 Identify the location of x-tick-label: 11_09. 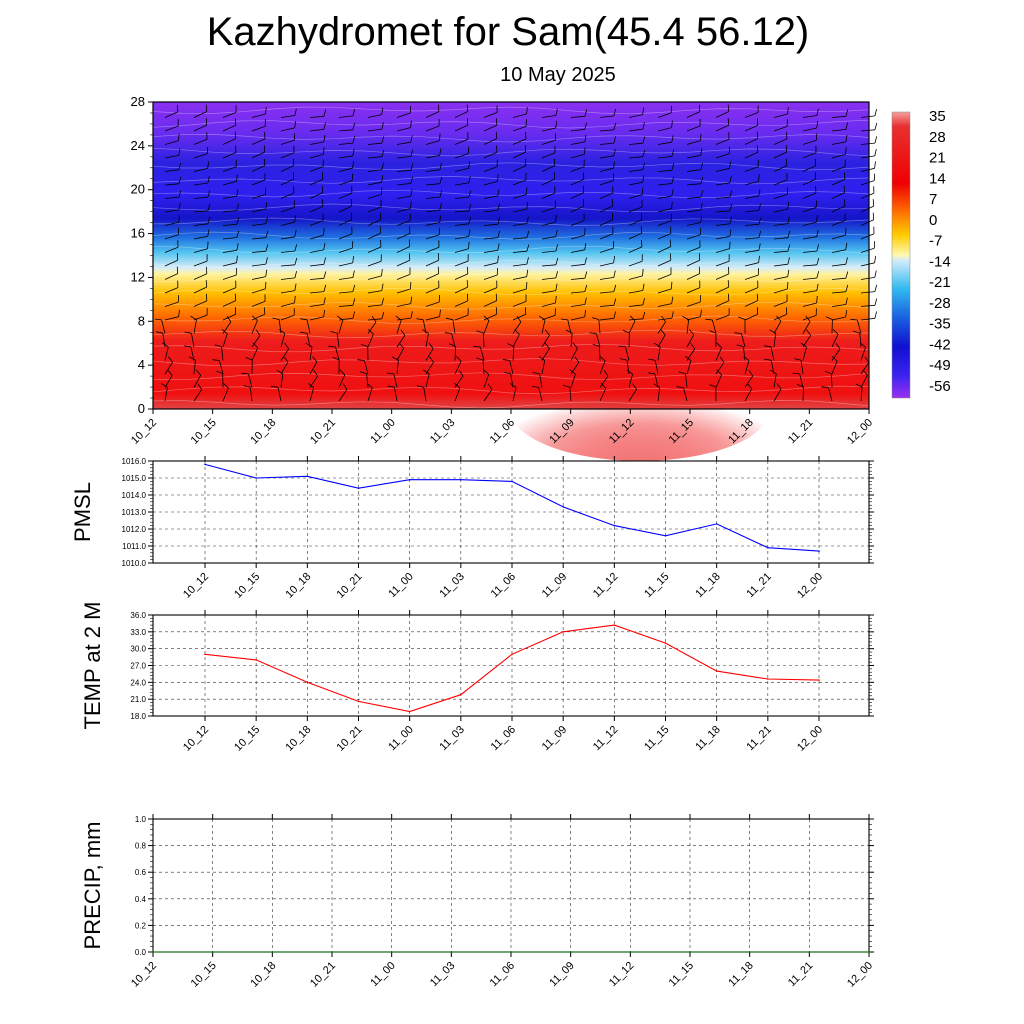
(562, 975).